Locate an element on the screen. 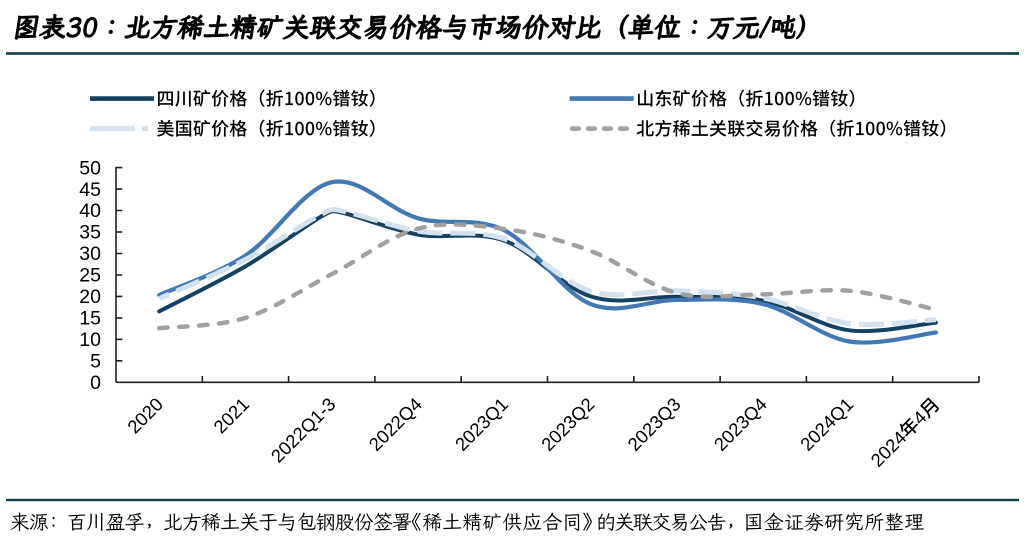  svg-text: 35 is located at coordinates (90, 233).